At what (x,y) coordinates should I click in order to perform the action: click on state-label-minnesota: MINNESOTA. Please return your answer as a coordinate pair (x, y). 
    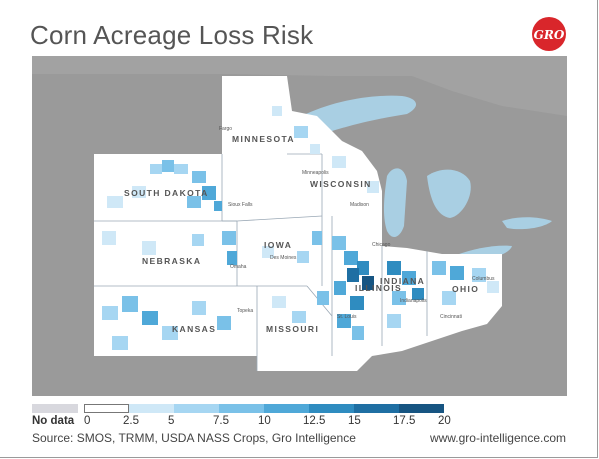
    Looking at the image, I should click on (263, 139).